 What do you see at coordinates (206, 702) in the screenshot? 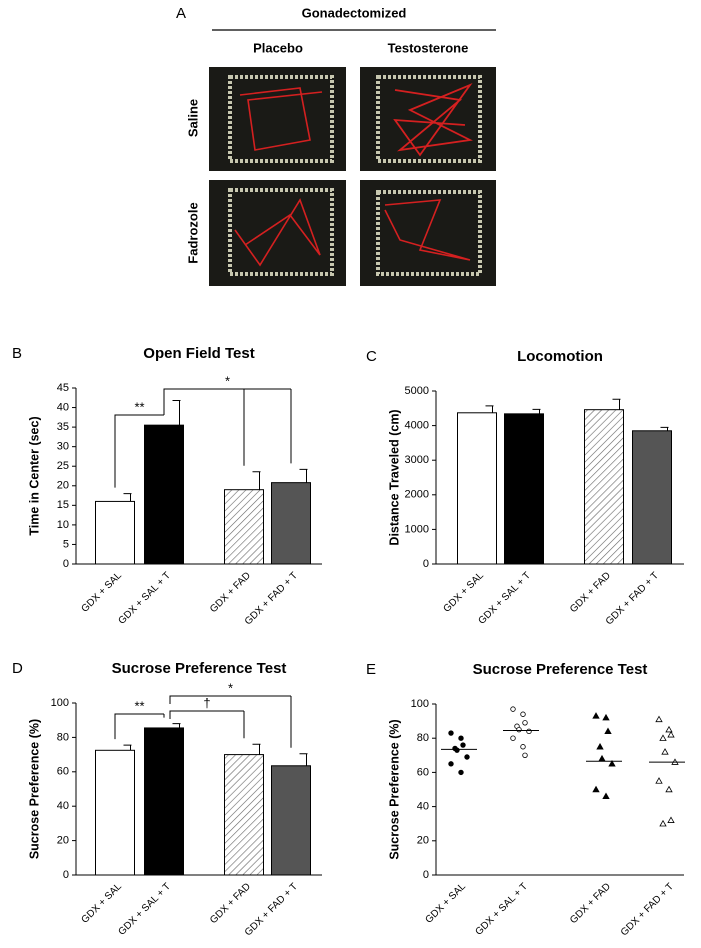
I see `significance-label: †` at bounding box center [206, 702].